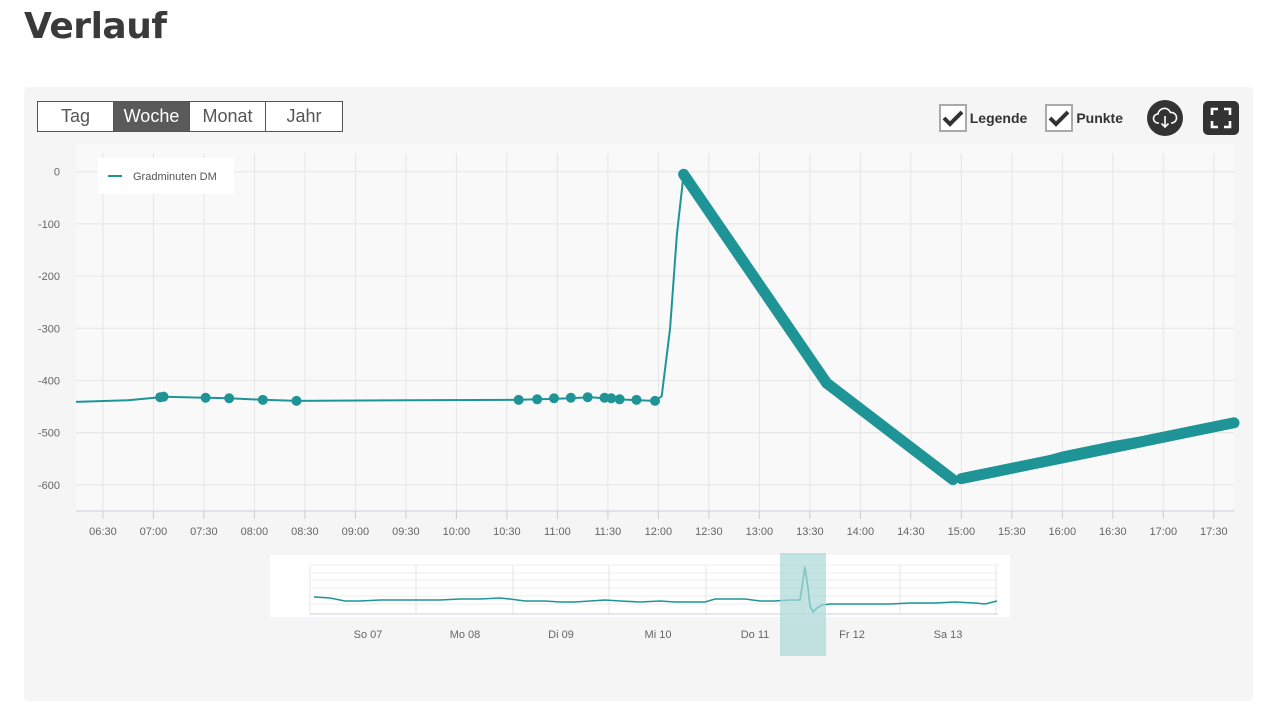  Describe the element at coordinates (948, 635) in the screenshot. I see `navigator-tick-label: Sa 13` at that location.